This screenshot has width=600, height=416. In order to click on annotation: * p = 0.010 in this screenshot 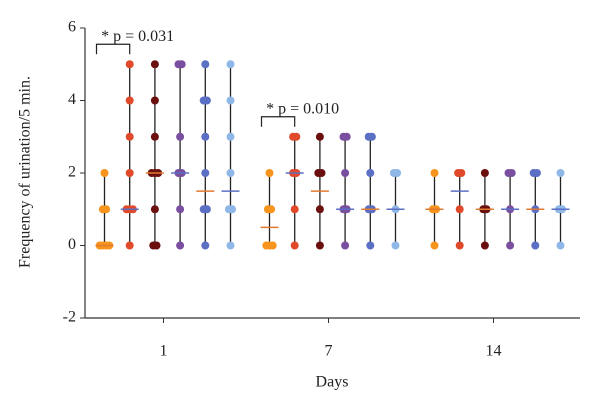, I will do `click(302, 108)`.